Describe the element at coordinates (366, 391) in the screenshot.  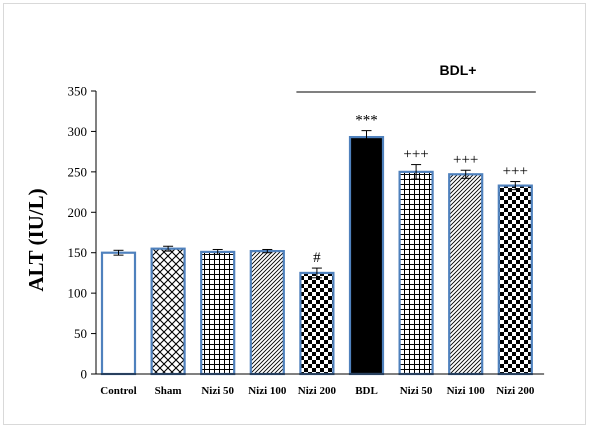
I see `x-category-label: BDL` at that location.